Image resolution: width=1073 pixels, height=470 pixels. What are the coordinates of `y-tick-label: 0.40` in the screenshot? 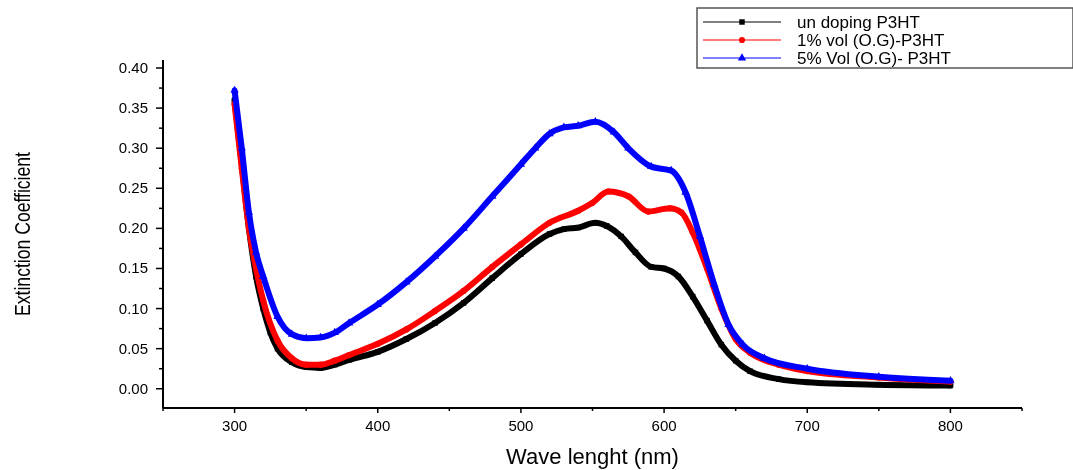 It's located at (133, 68).